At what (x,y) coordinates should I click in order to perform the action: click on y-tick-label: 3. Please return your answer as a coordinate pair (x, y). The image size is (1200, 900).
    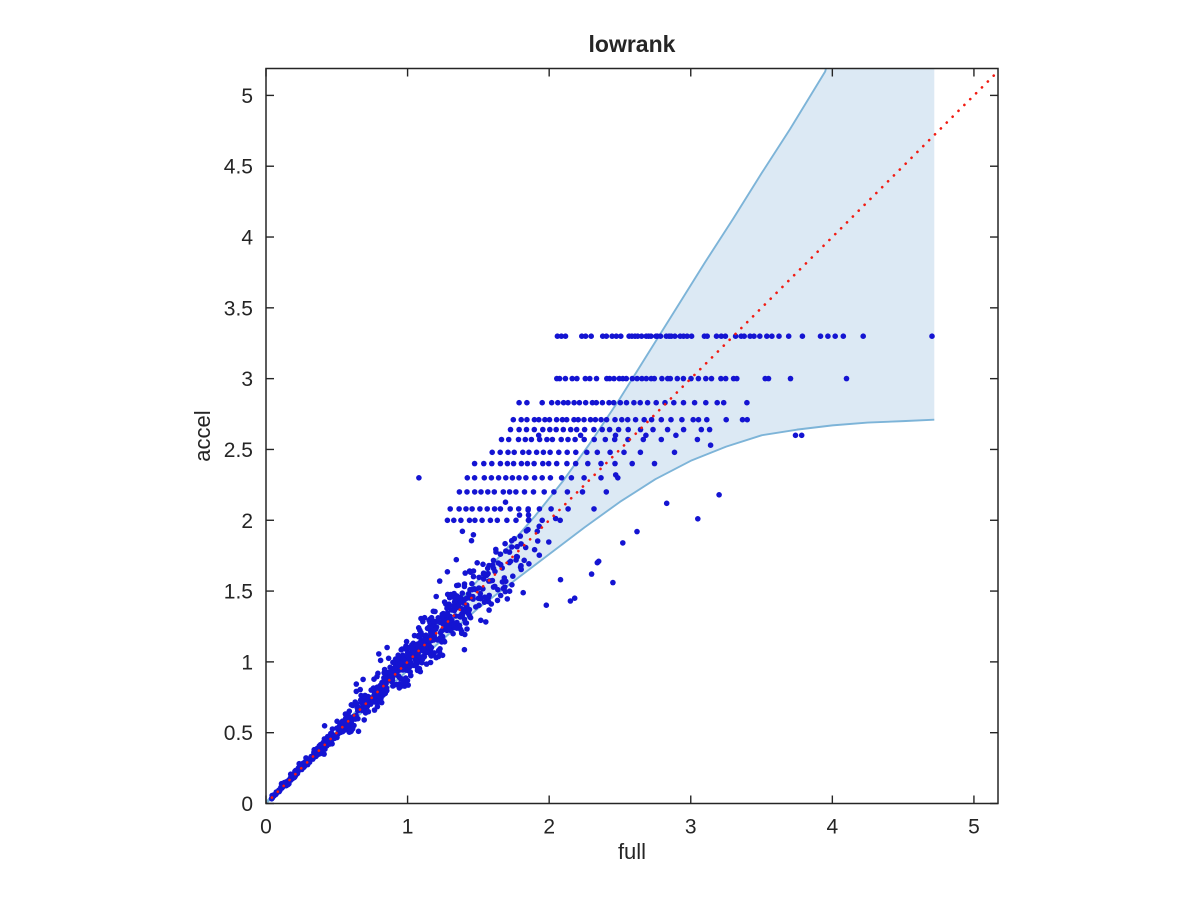
    Looking at the image, I should click on (247, 379).